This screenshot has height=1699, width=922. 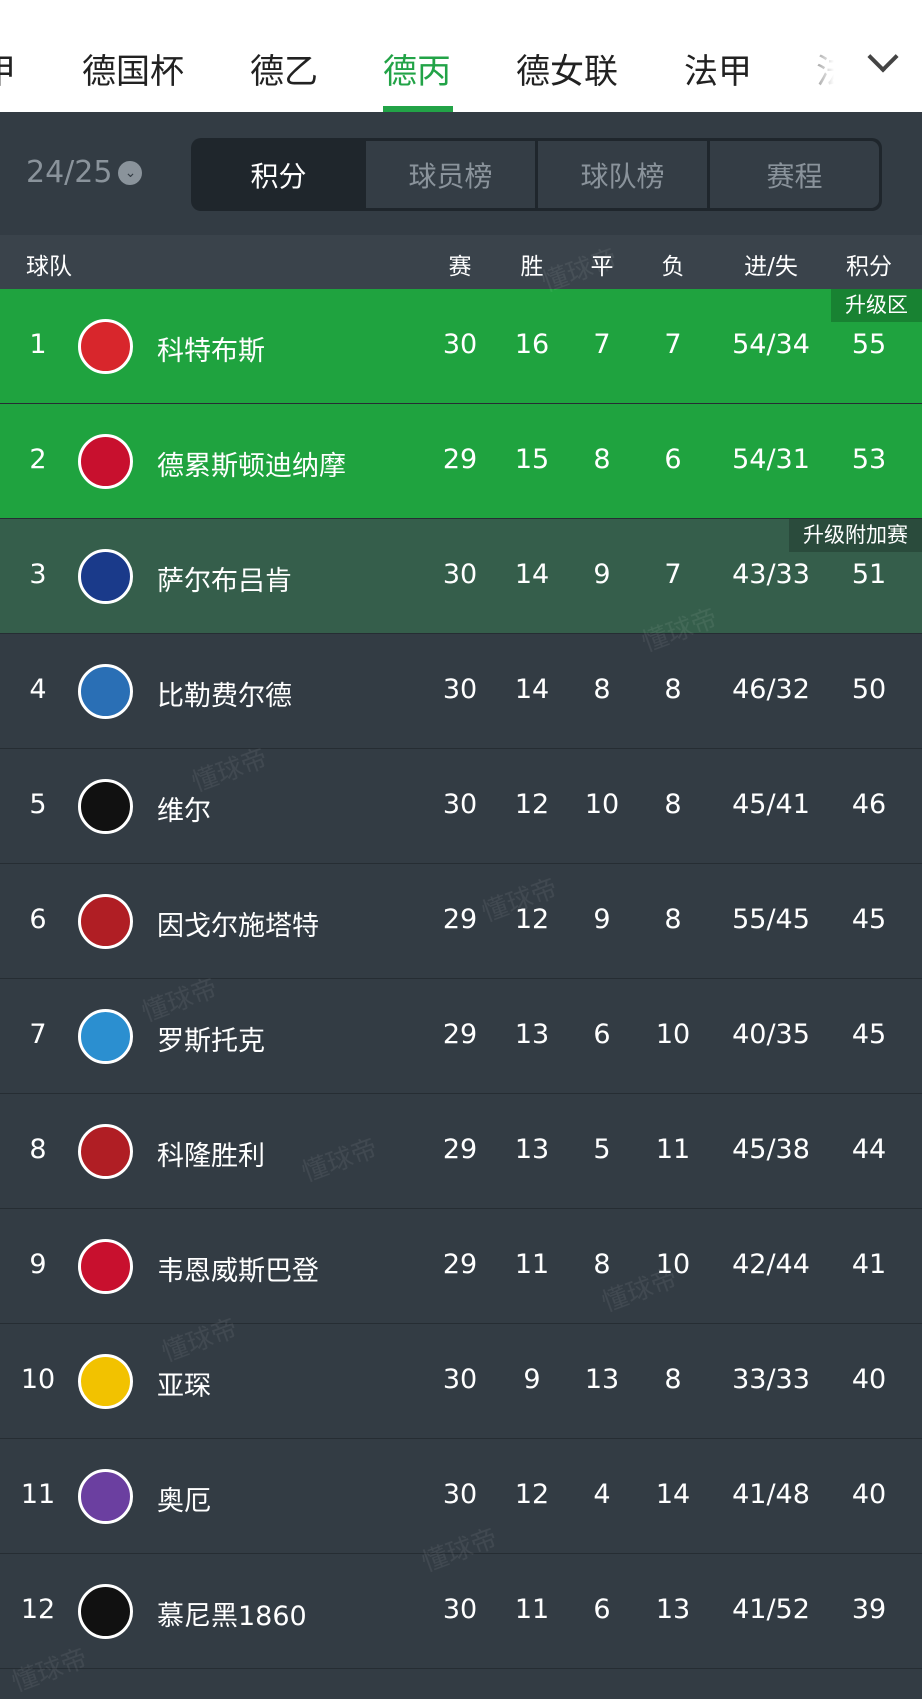 What do you see at coordinates (602, 1379) in the screenshot?
I see `cell-d: 13` at bounding box center [602, 1379].